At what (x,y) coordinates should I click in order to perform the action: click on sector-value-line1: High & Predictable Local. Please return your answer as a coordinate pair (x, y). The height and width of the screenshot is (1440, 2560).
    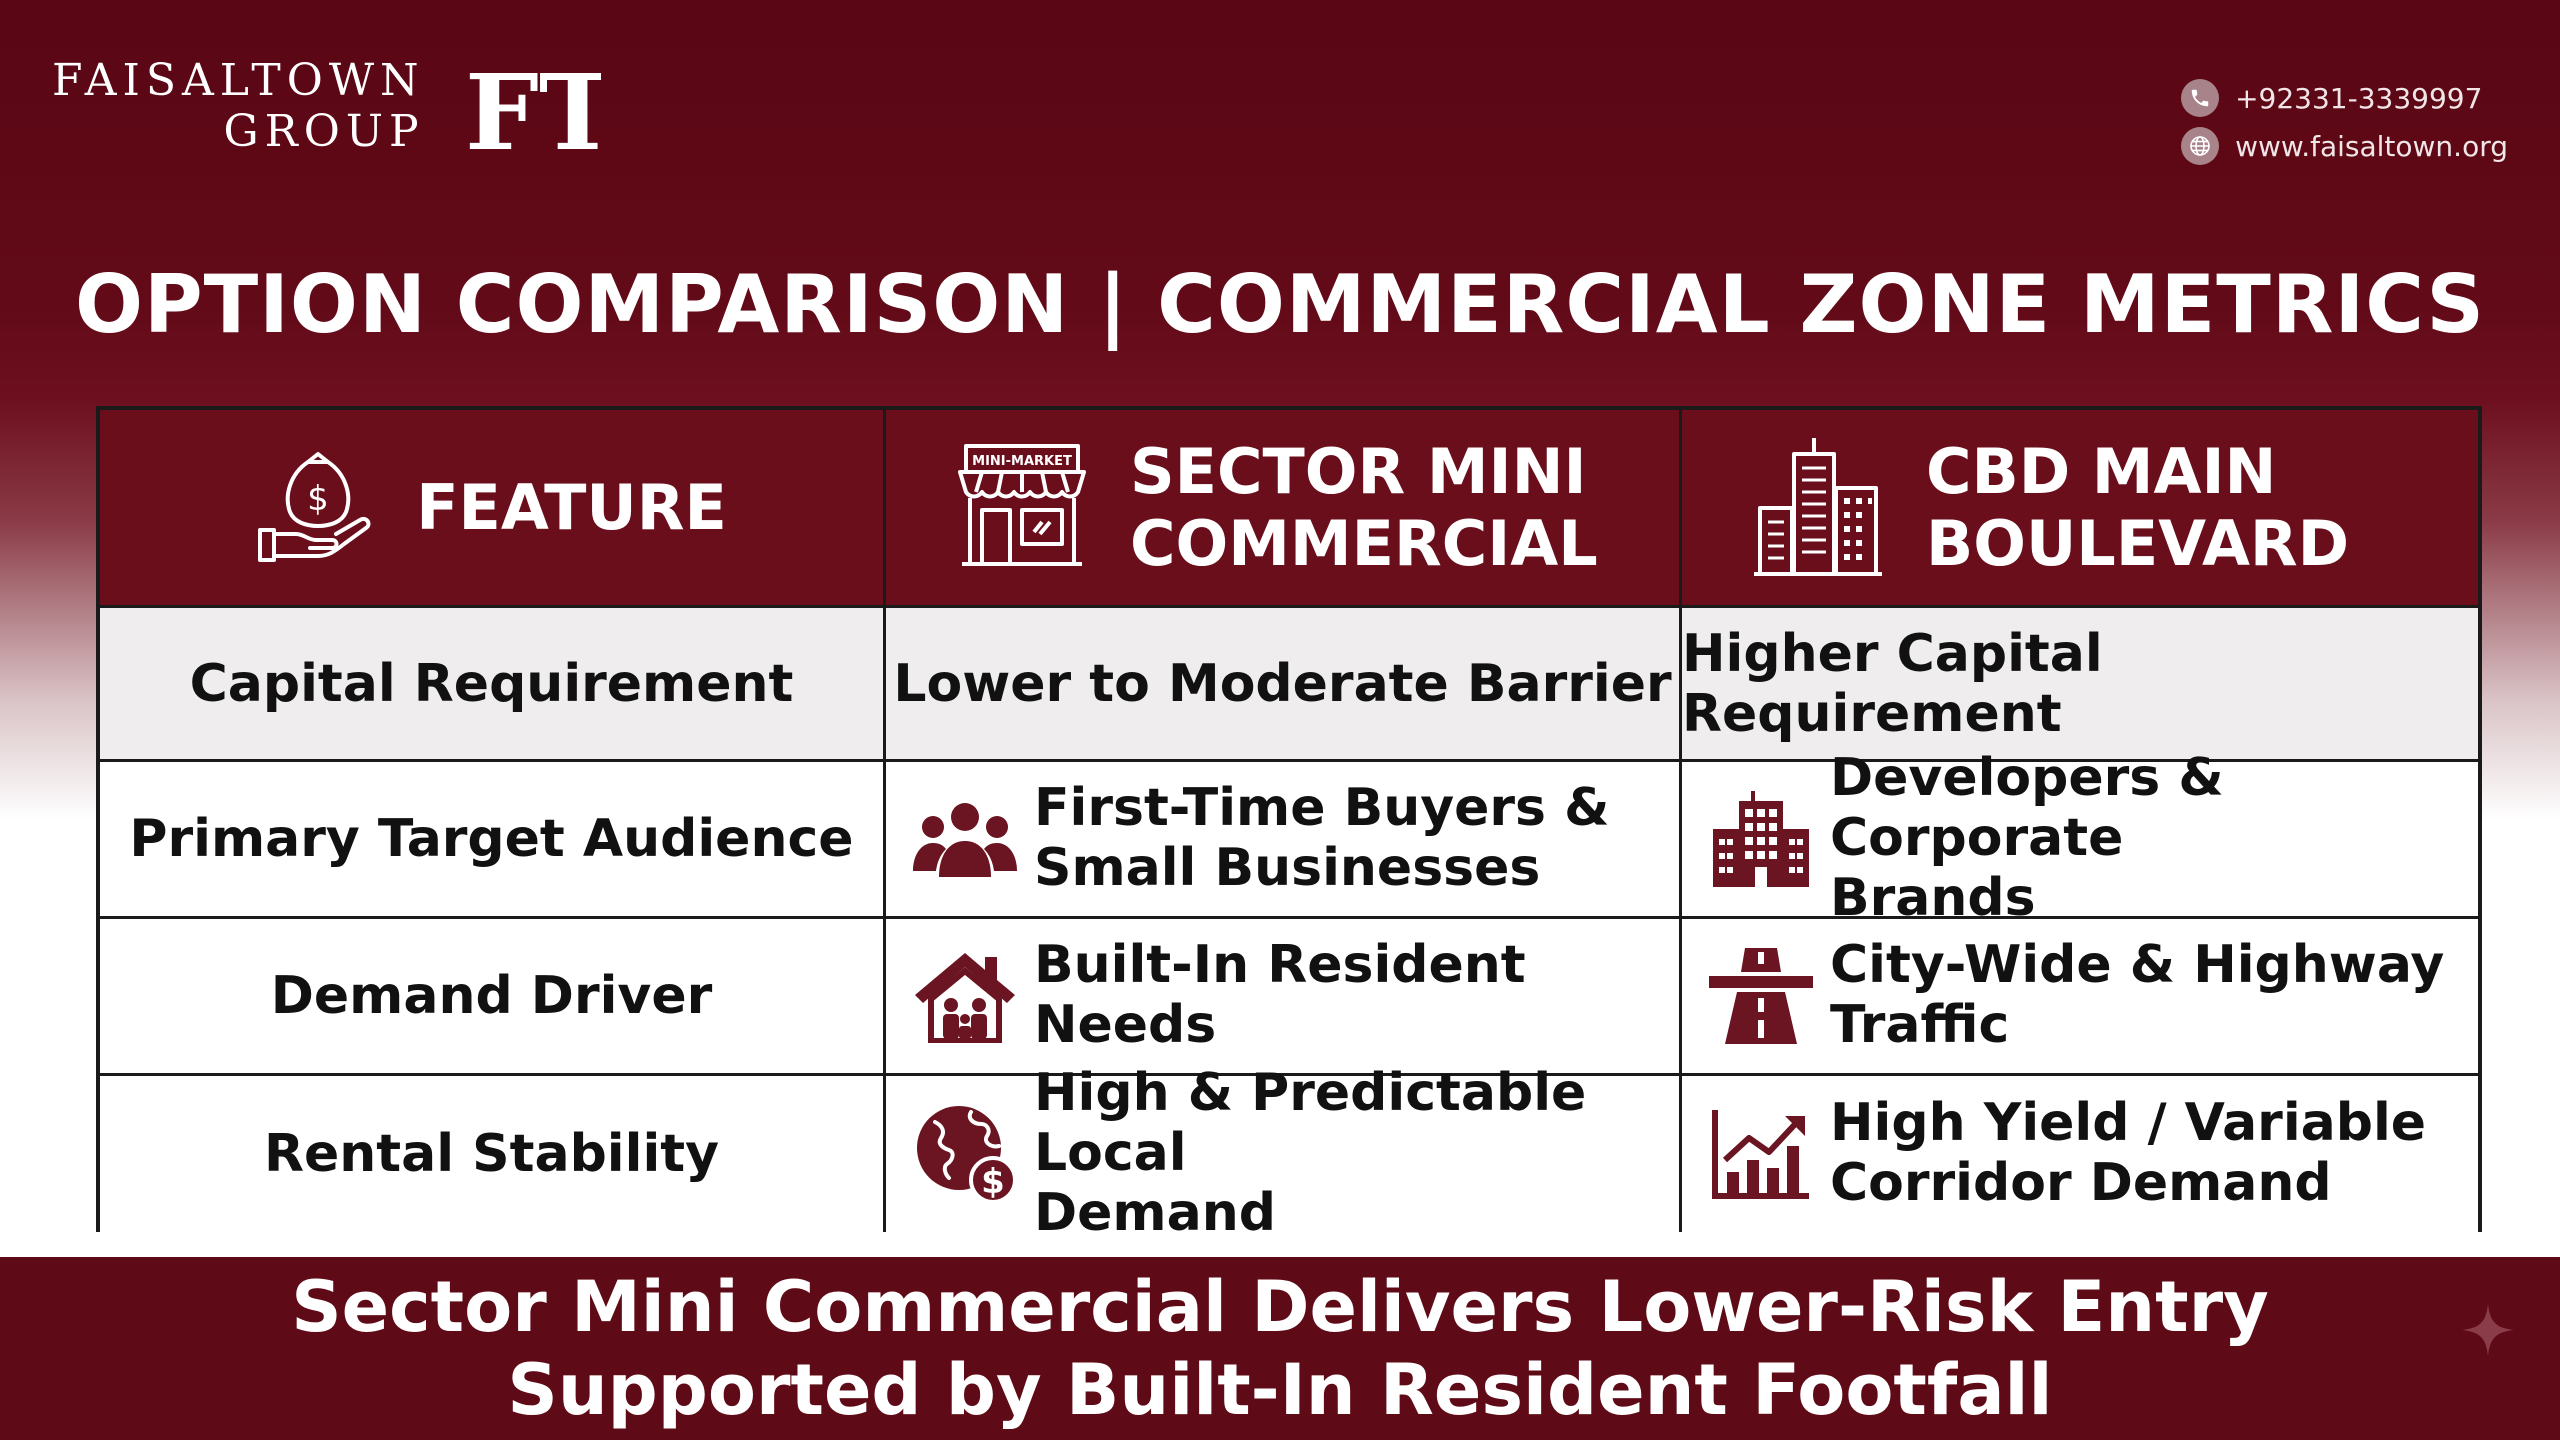
    Looking at the image, I should click on (1310, 1123).